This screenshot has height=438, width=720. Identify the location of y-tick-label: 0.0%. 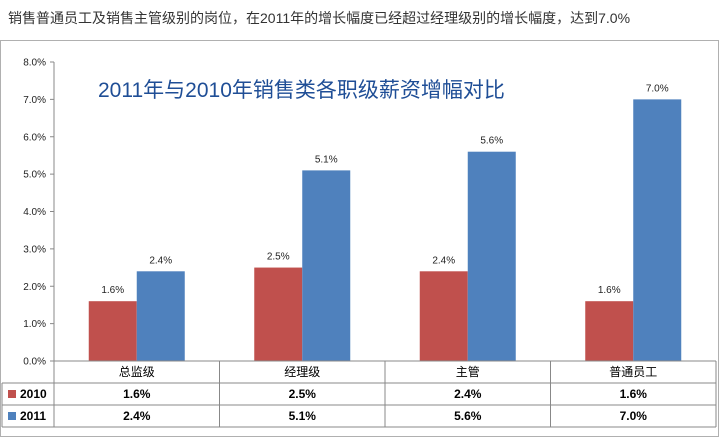
(34, 362).